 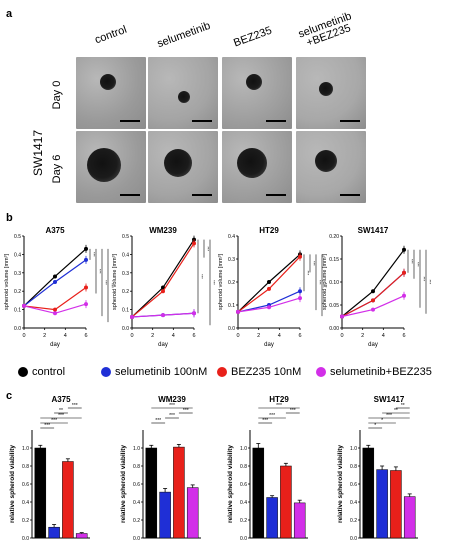 What do you see at coordinates (334, 283) in the screenshot?
I see `y-tick-label: 0.10` at bounding box center [334, 283].